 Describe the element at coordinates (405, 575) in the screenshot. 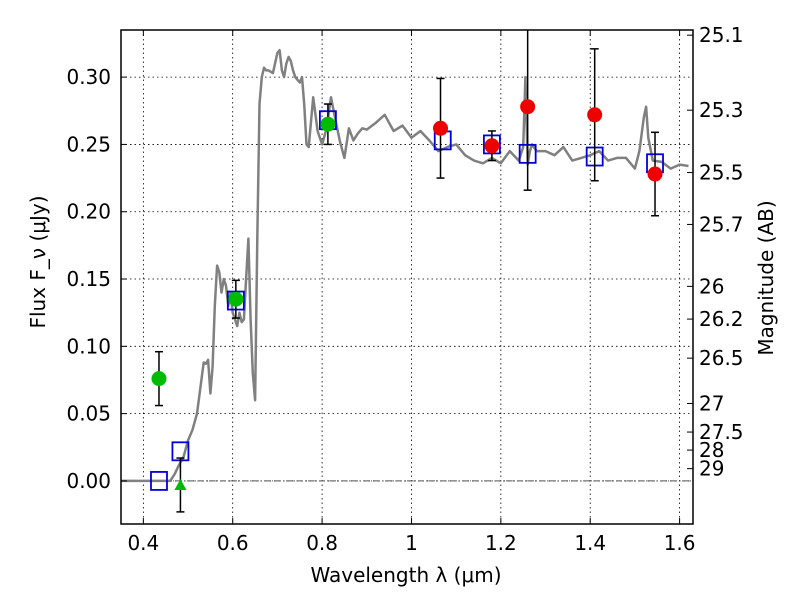

I see `x-axis-label: Wavelength λ (μm)` at that location.